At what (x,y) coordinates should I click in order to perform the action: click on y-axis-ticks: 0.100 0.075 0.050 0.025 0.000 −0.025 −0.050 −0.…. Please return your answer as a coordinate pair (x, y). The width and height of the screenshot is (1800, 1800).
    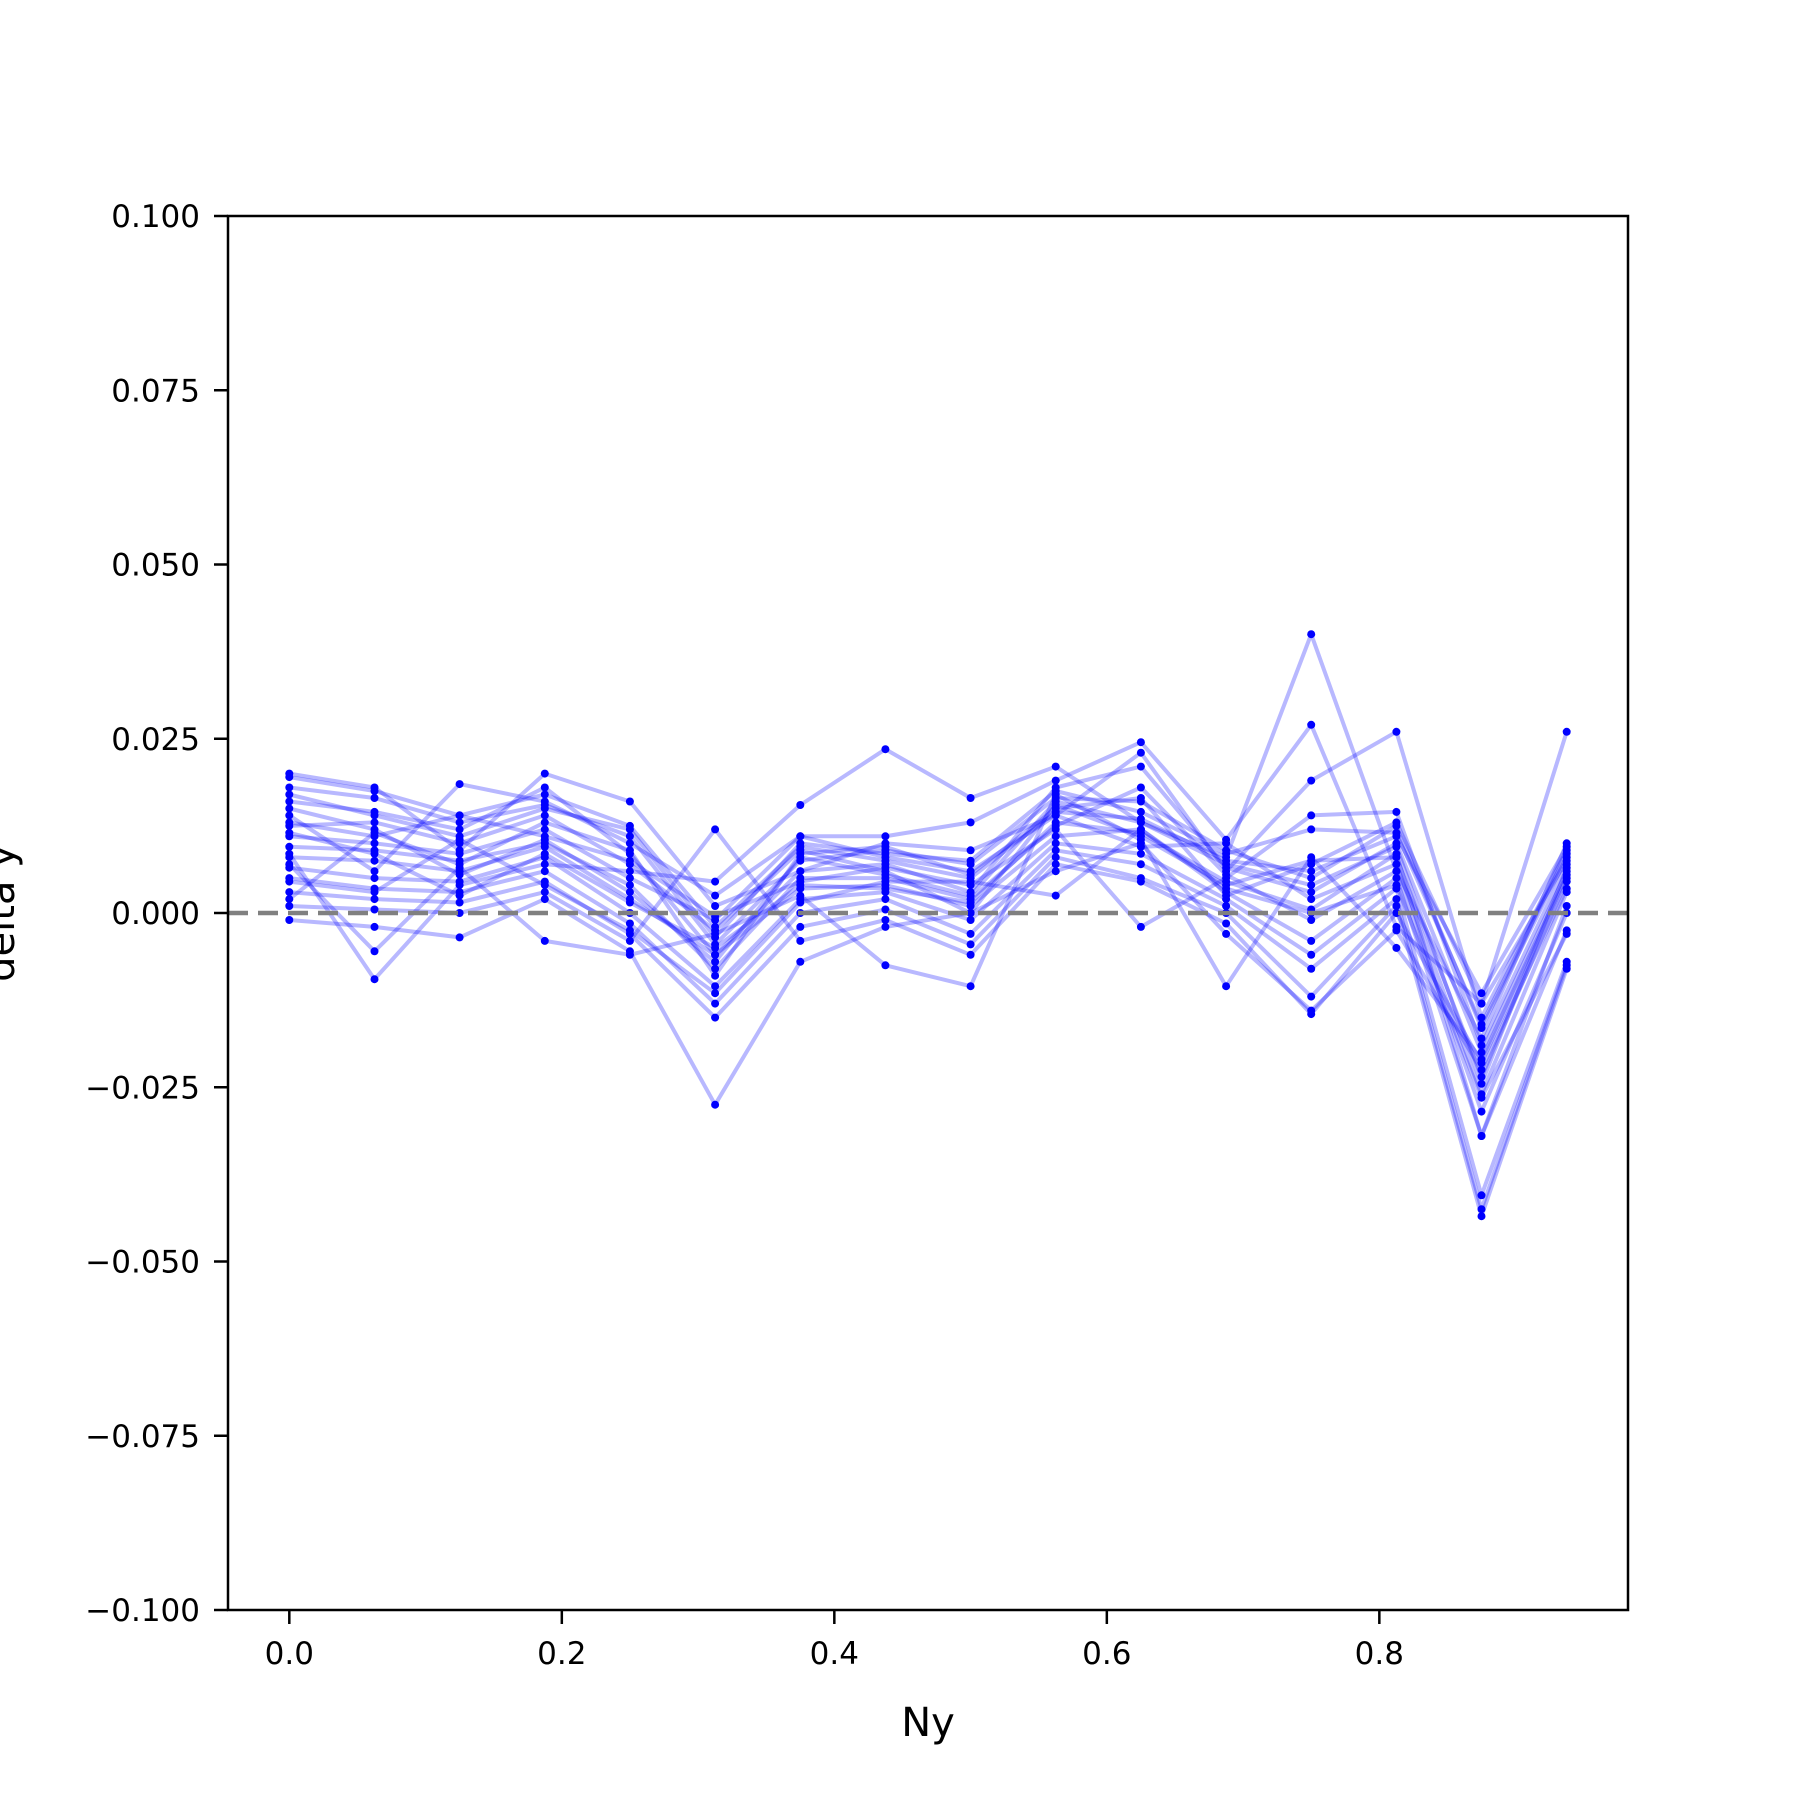
    Looking at the image, I should click on (156, 914).